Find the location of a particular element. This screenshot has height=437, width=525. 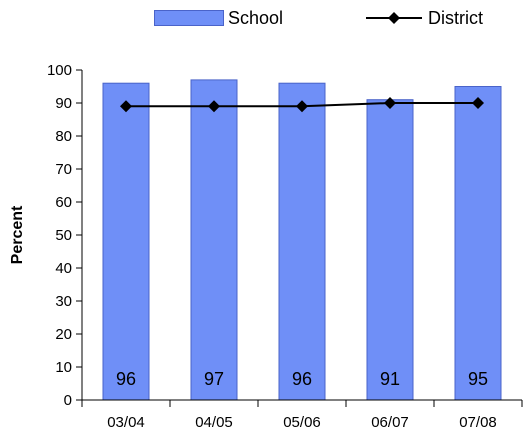

bar-data-label: 95 is located at coordinates (478, 379).